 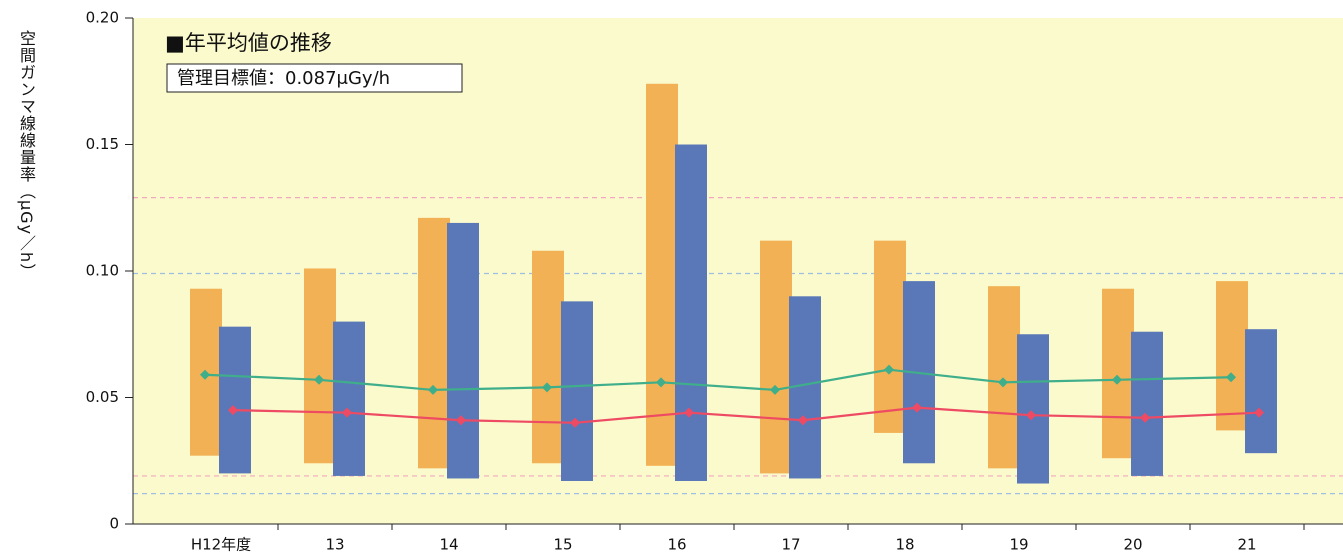 I want to click on x-tick-label: 16, so click(x=676, y=545).